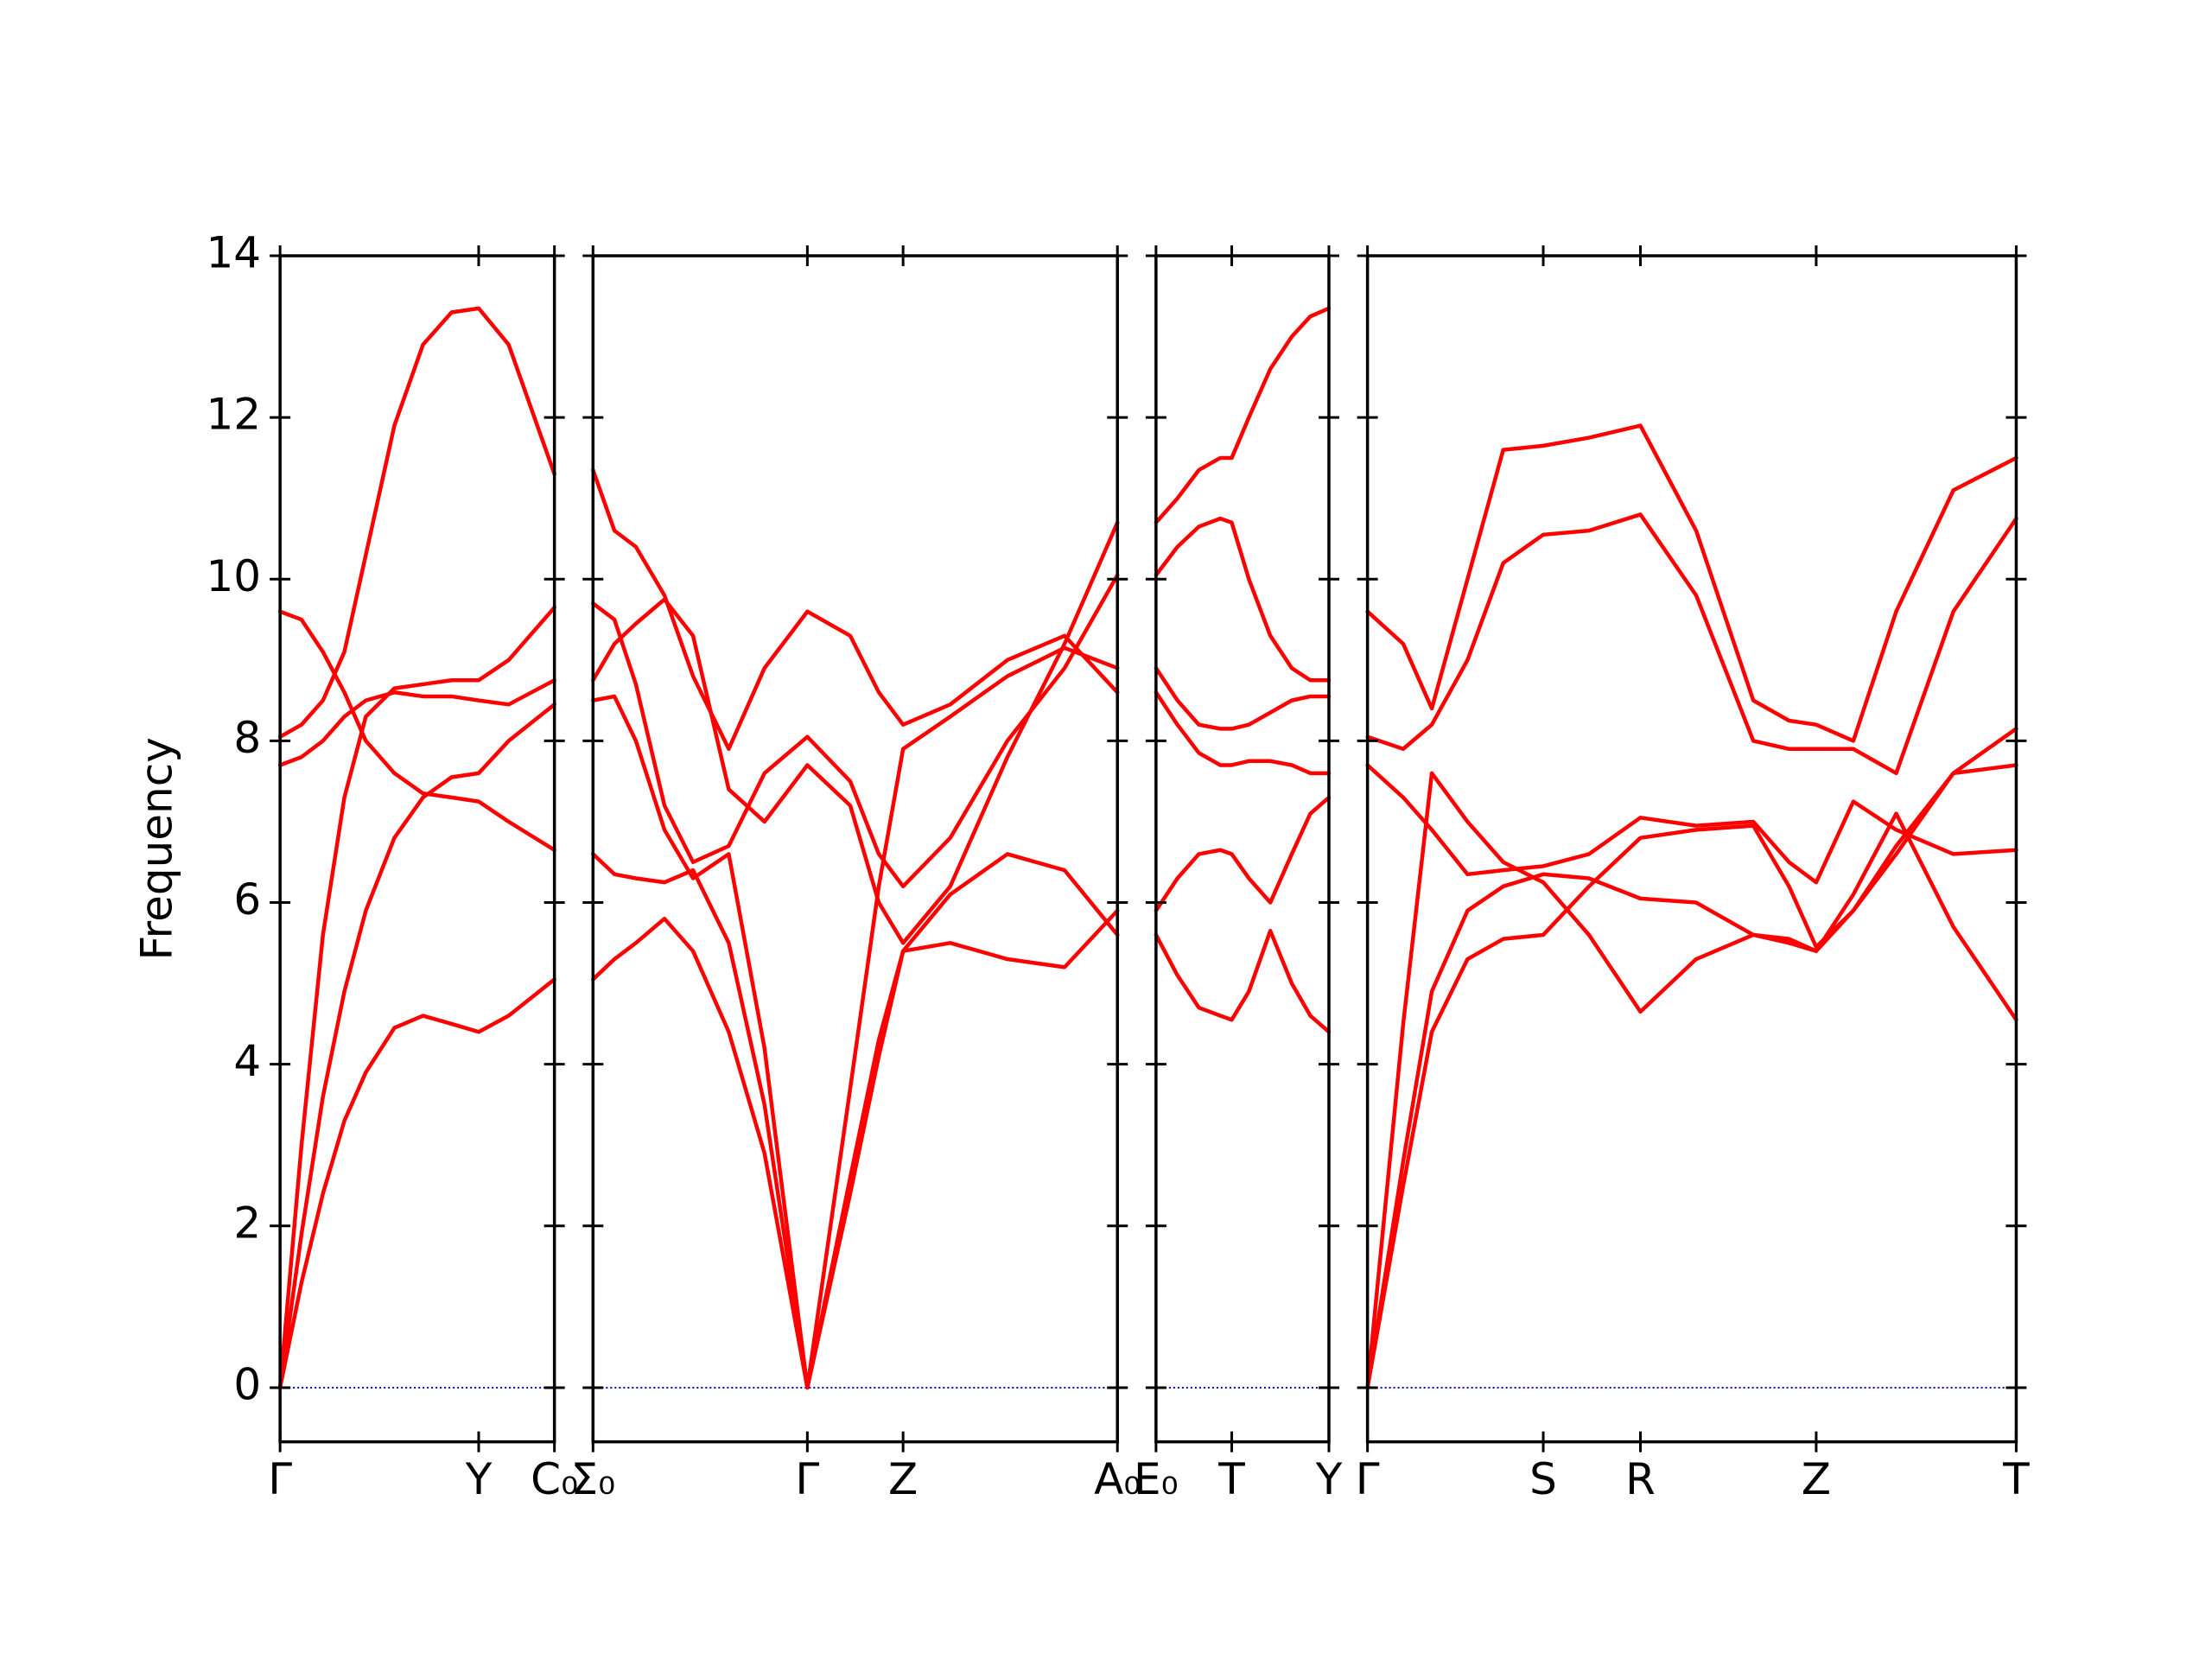  What do you see at coordinates (157, 848) in the screenshot?
I see `y-axis-label: Frequency` at bounding box center [157, 848].